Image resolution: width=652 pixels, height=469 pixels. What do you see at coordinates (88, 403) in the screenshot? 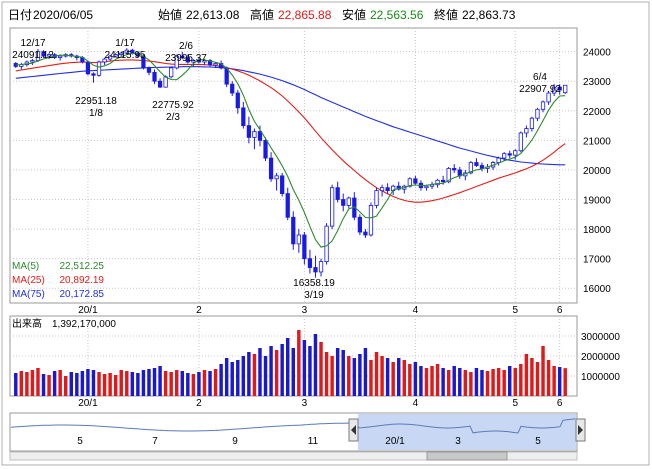
I see `volume-x-tick-label: 20/1` at bounding box center [88, 403].